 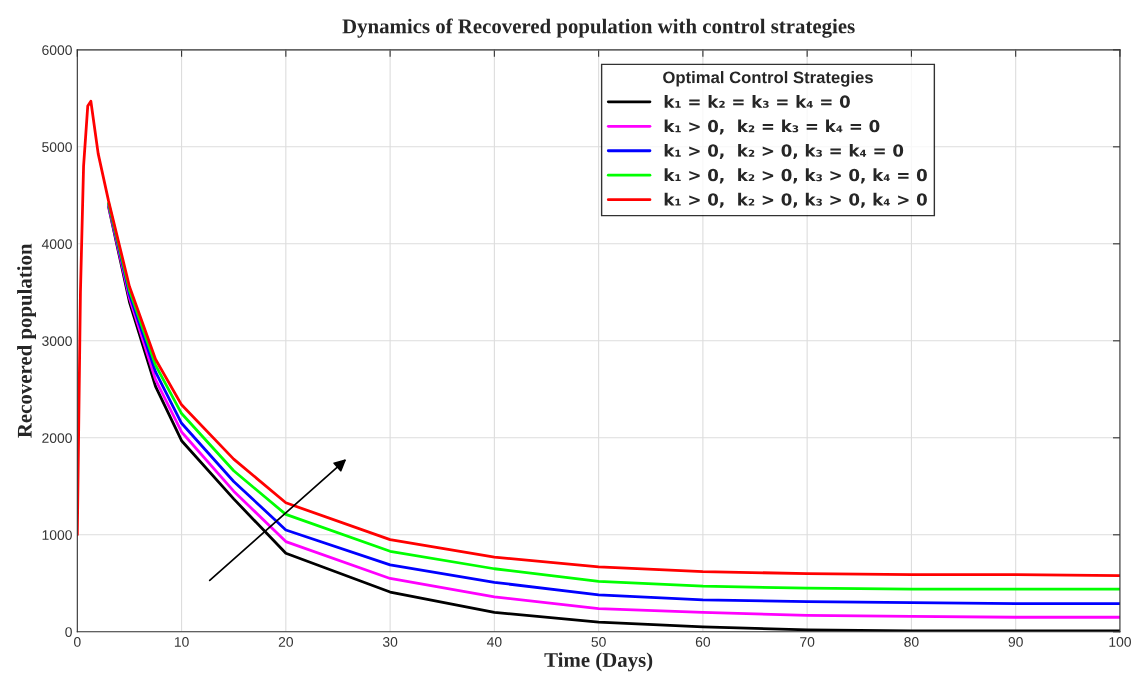 What do you see at coordinates (784, 151) in the screenshot?
I see `legend-label: k₁ > 0, k₂ > 0, k₃ = k₄ = 0` at bounding box center [784, 151].